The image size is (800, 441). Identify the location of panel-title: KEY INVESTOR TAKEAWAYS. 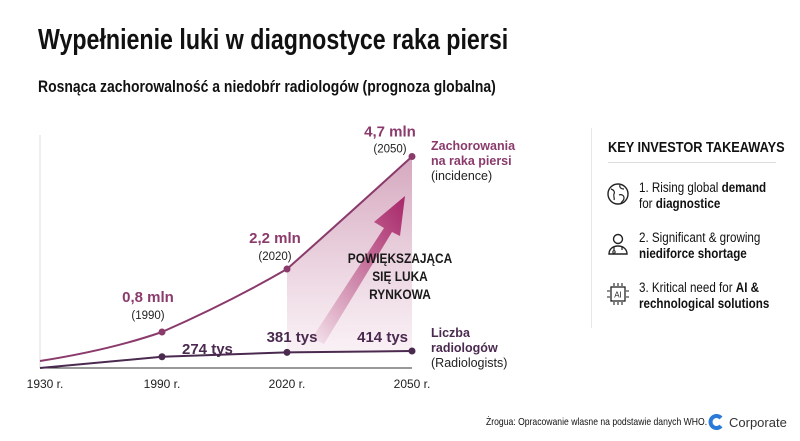
(696, 147).